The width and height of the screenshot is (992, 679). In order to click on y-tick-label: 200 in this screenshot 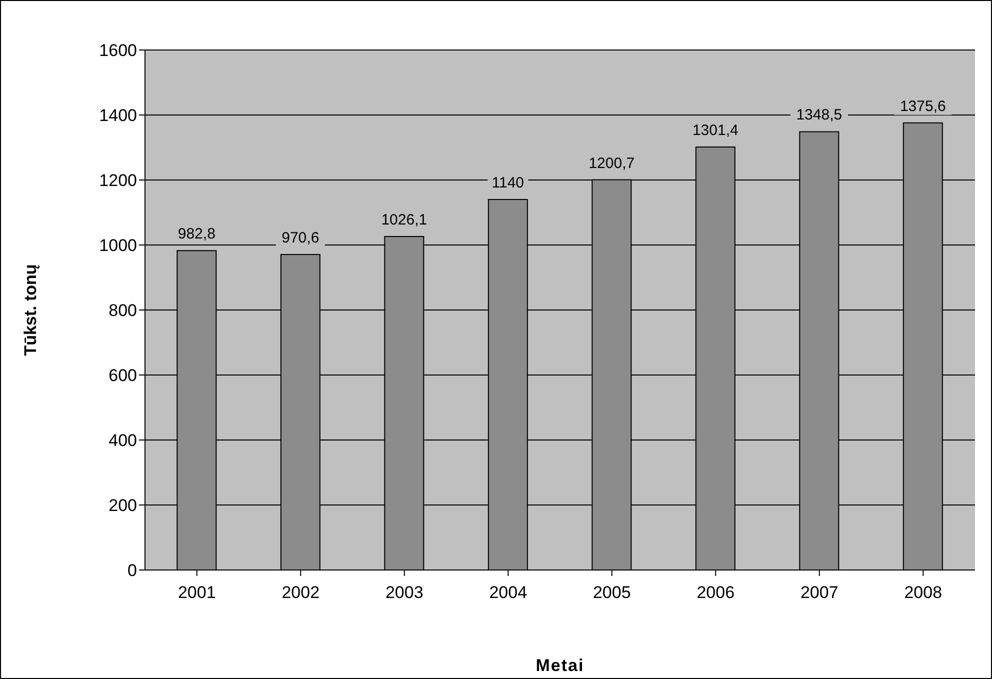, I will do `click(122, 506)`.